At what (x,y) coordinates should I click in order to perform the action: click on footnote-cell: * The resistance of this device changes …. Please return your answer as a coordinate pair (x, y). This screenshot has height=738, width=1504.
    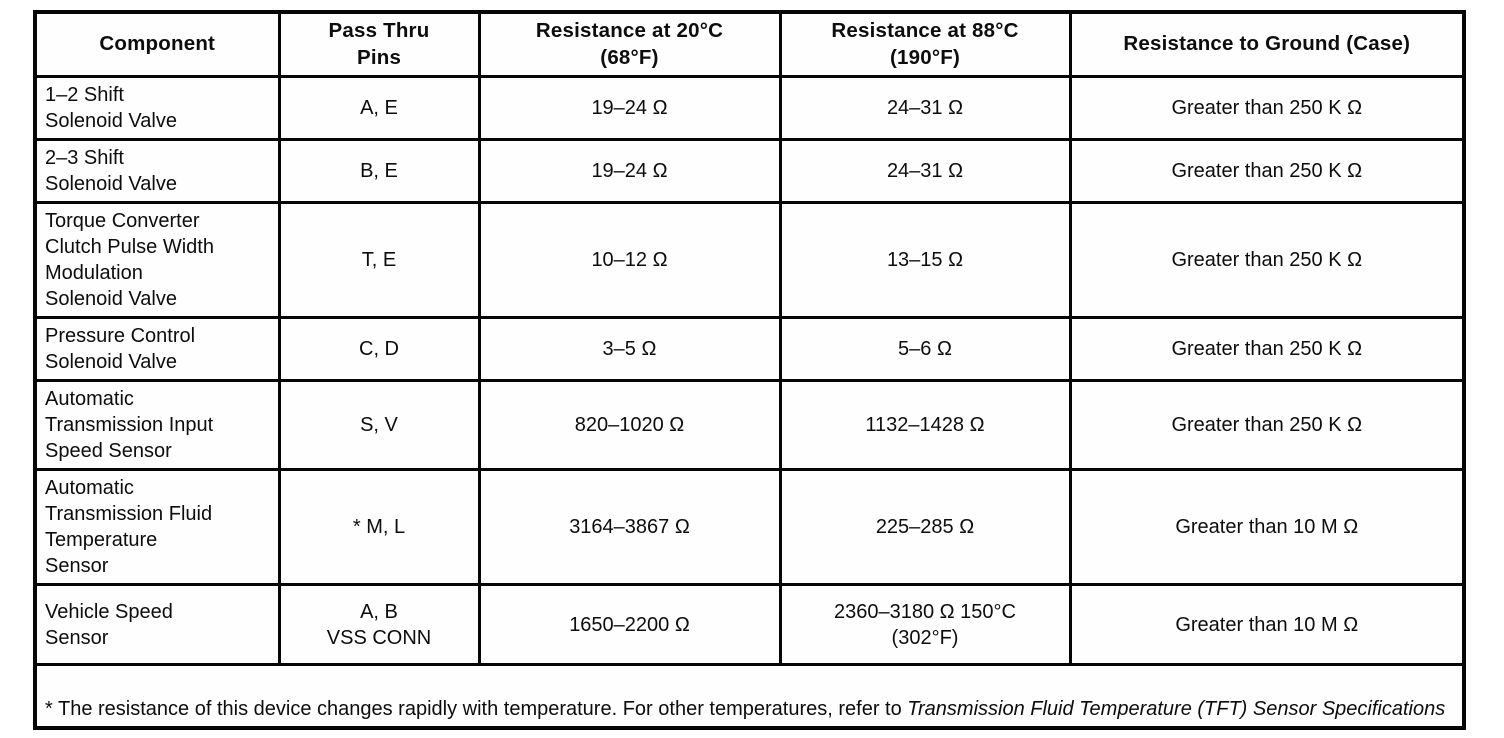
    Looking at the image, I should click on (749, 696).